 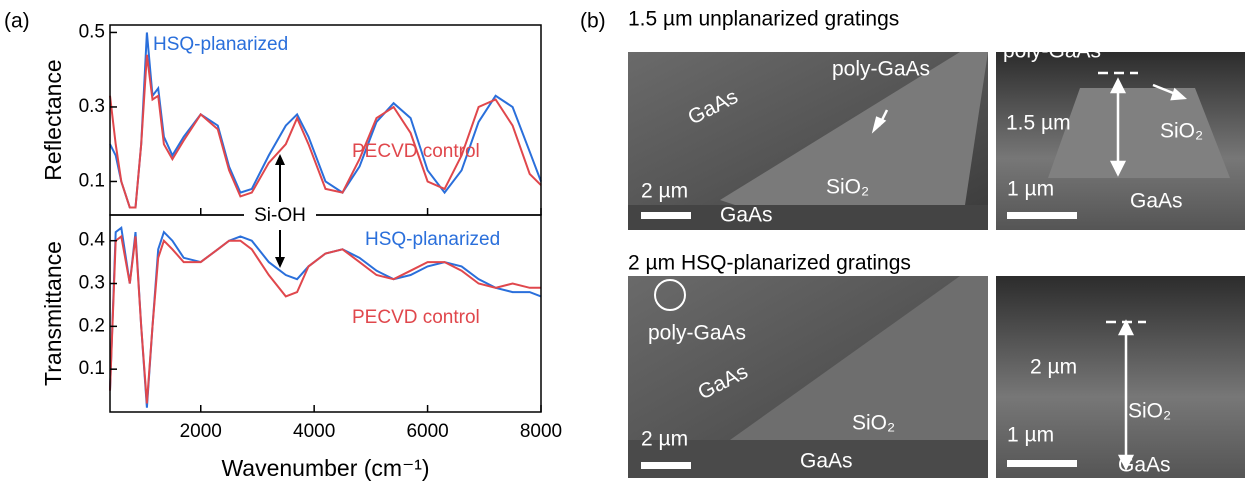 What do you see at coordinates (53, 119) in the screenshot?
I see `y-axis-label: Reflectance` at bounding box center [53, 119].